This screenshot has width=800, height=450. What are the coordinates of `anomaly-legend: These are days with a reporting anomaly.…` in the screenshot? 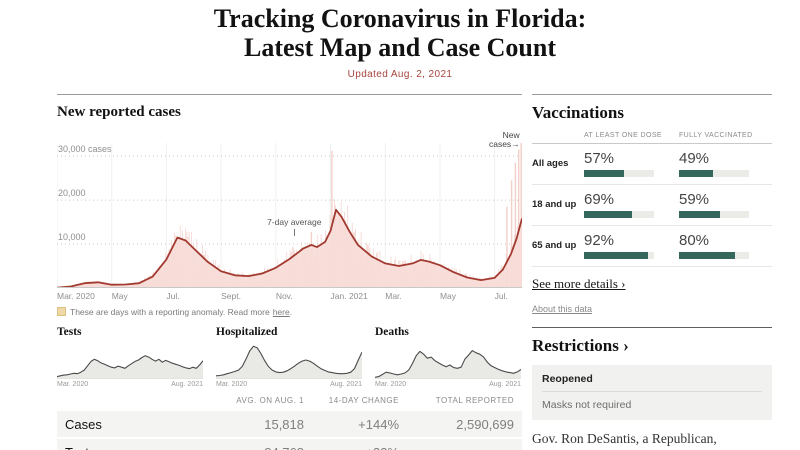 It's located at (289, 312).